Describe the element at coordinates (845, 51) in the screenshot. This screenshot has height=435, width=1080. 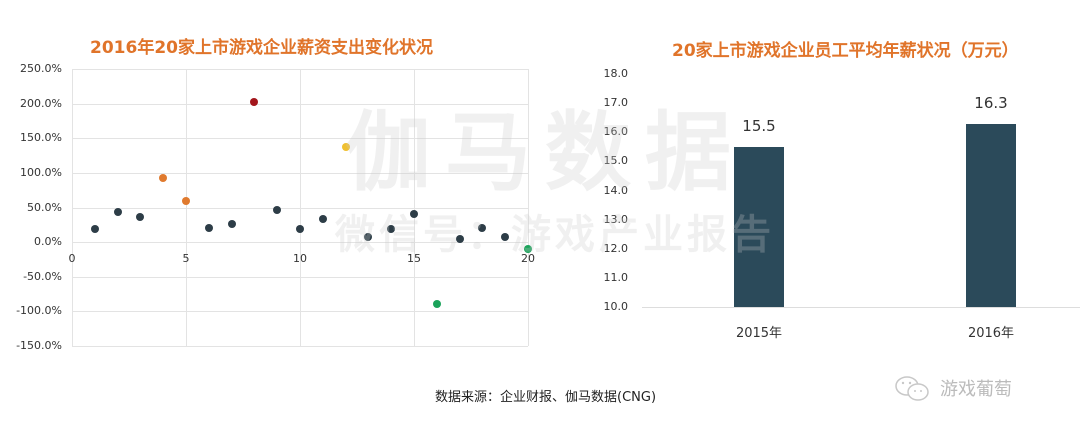
I see `right-chart-title: 20家上市游戏企业员工平均年薪状况（万元）` at that location.